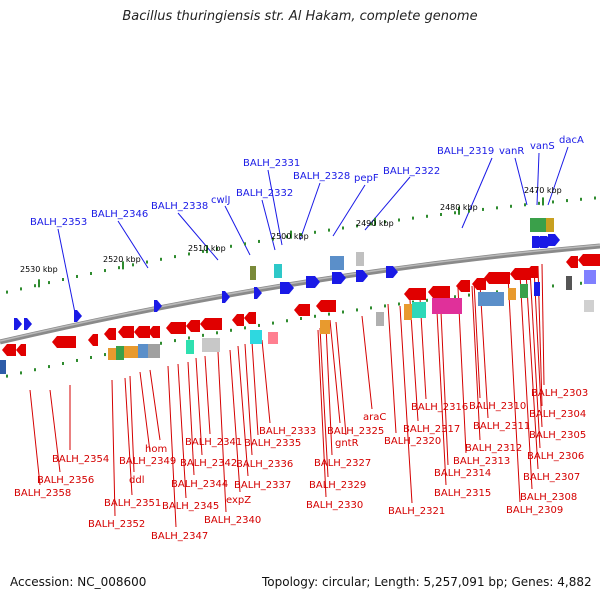 This screenshot has width=600, height=600. I want to click on gene-label-balh-2333: BALH_2333, so click(287, 431).